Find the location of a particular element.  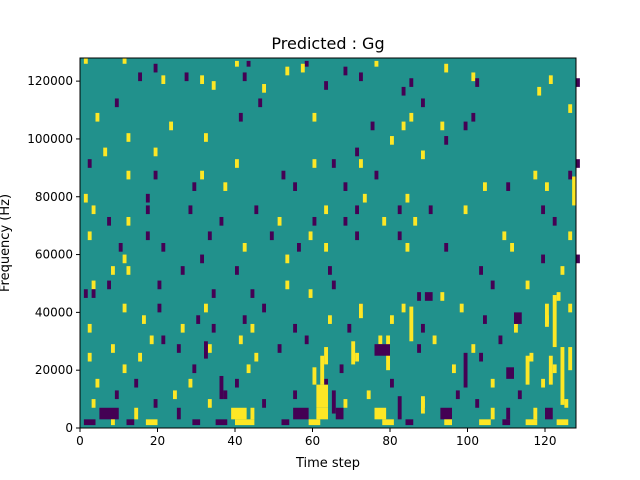

x-tick-label-100: 100 is located at coordinates (467, 441).